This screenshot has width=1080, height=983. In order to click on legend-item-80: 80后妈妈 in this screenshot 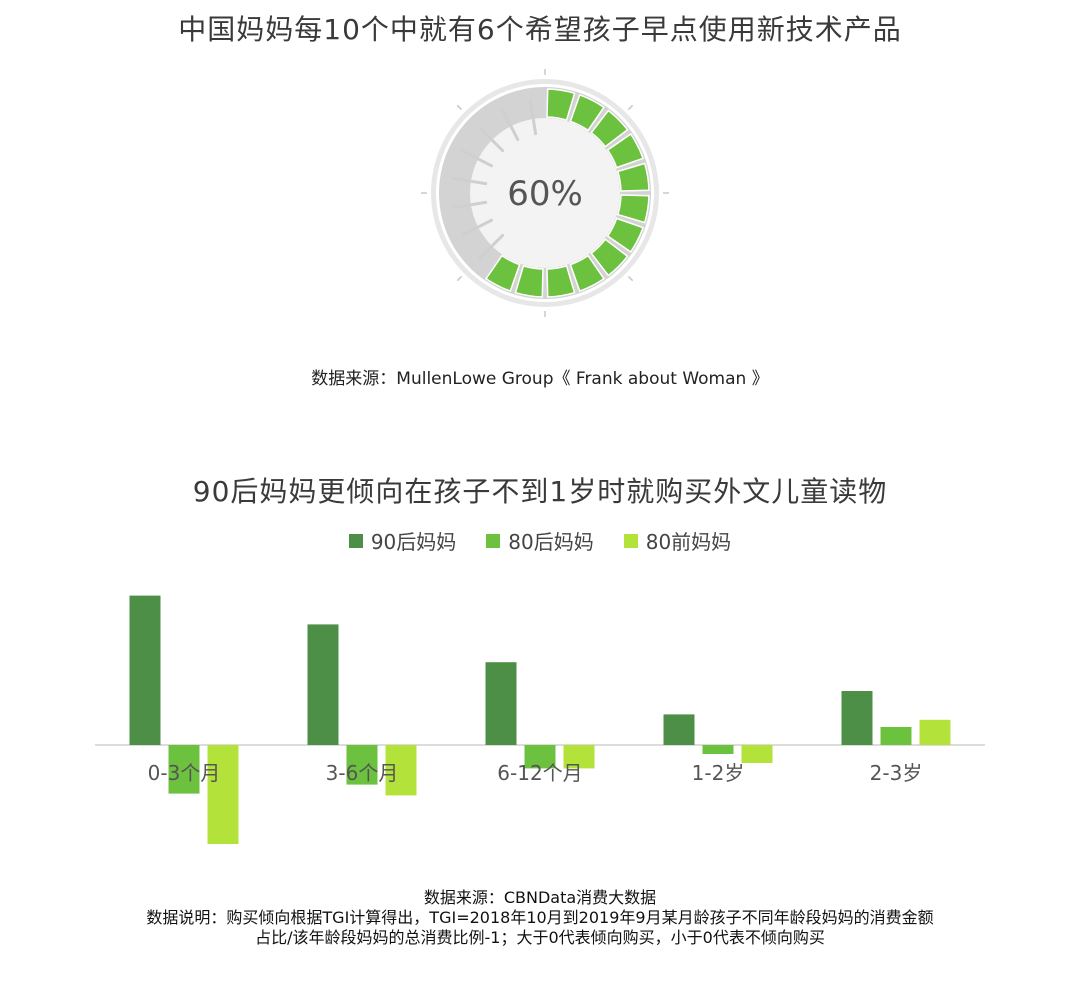, I will do `click(540, 540)`.